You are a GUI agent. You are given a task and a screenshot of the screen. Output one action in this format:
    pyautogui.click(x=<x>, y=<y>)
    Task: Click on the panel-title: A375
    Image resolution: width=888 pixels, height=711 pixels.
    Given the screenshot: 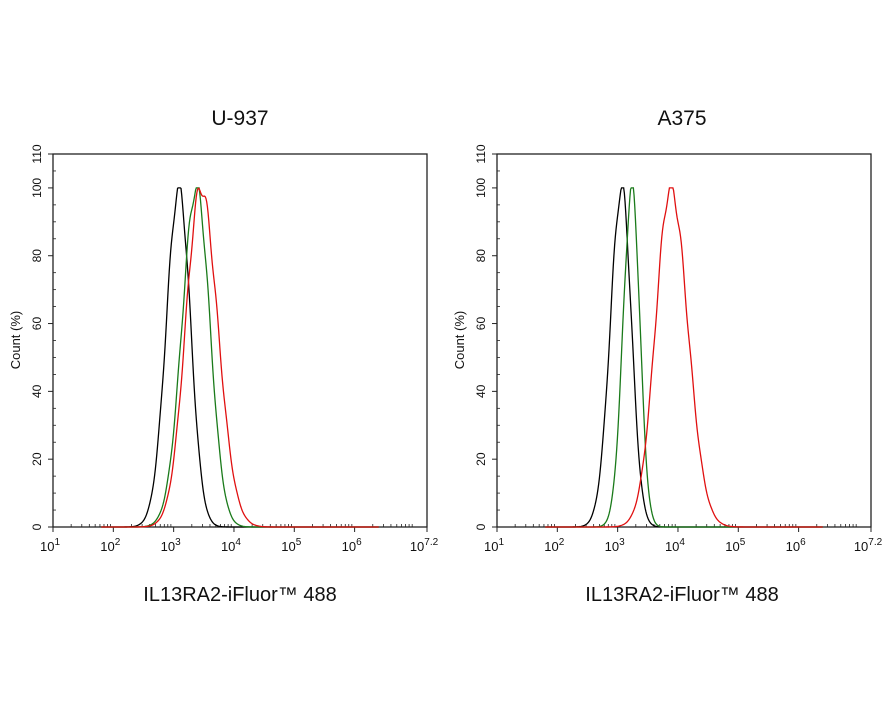 What is the action you would take?
    pyautogui.click(x=681, y=118)
    